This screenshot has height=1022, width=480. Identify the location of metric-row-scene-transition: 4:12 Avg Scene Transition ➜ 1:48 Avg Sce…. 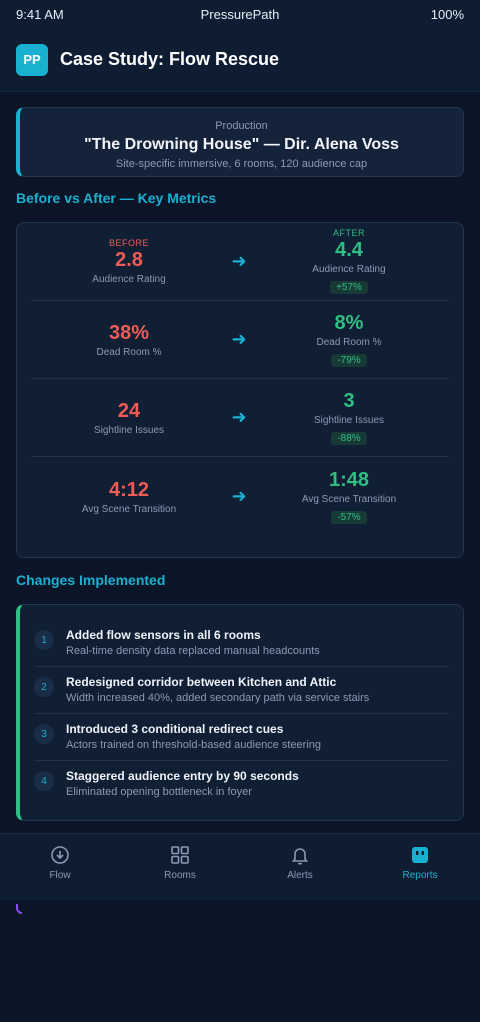
(240, 496).